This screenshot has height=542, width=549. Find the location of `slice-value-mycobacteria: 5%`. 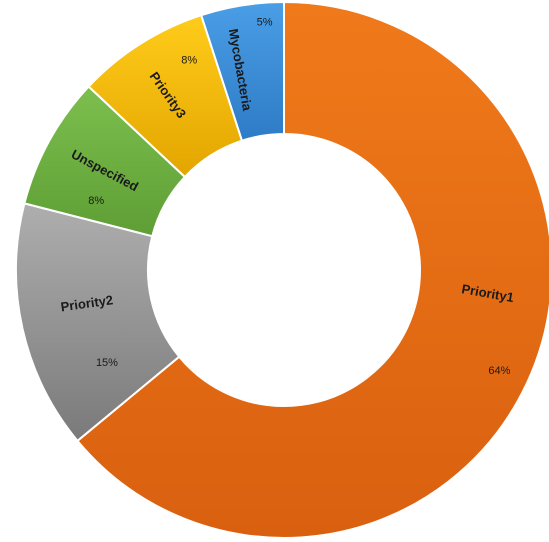

slice-value-mycobacteria: 5% is located at coordinates (265, 23).